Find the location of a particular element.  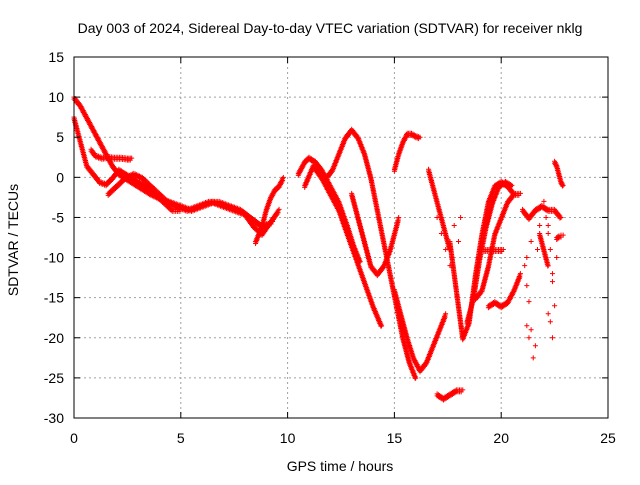

x-tick-label: 0 is located at coordinates (74, 438).